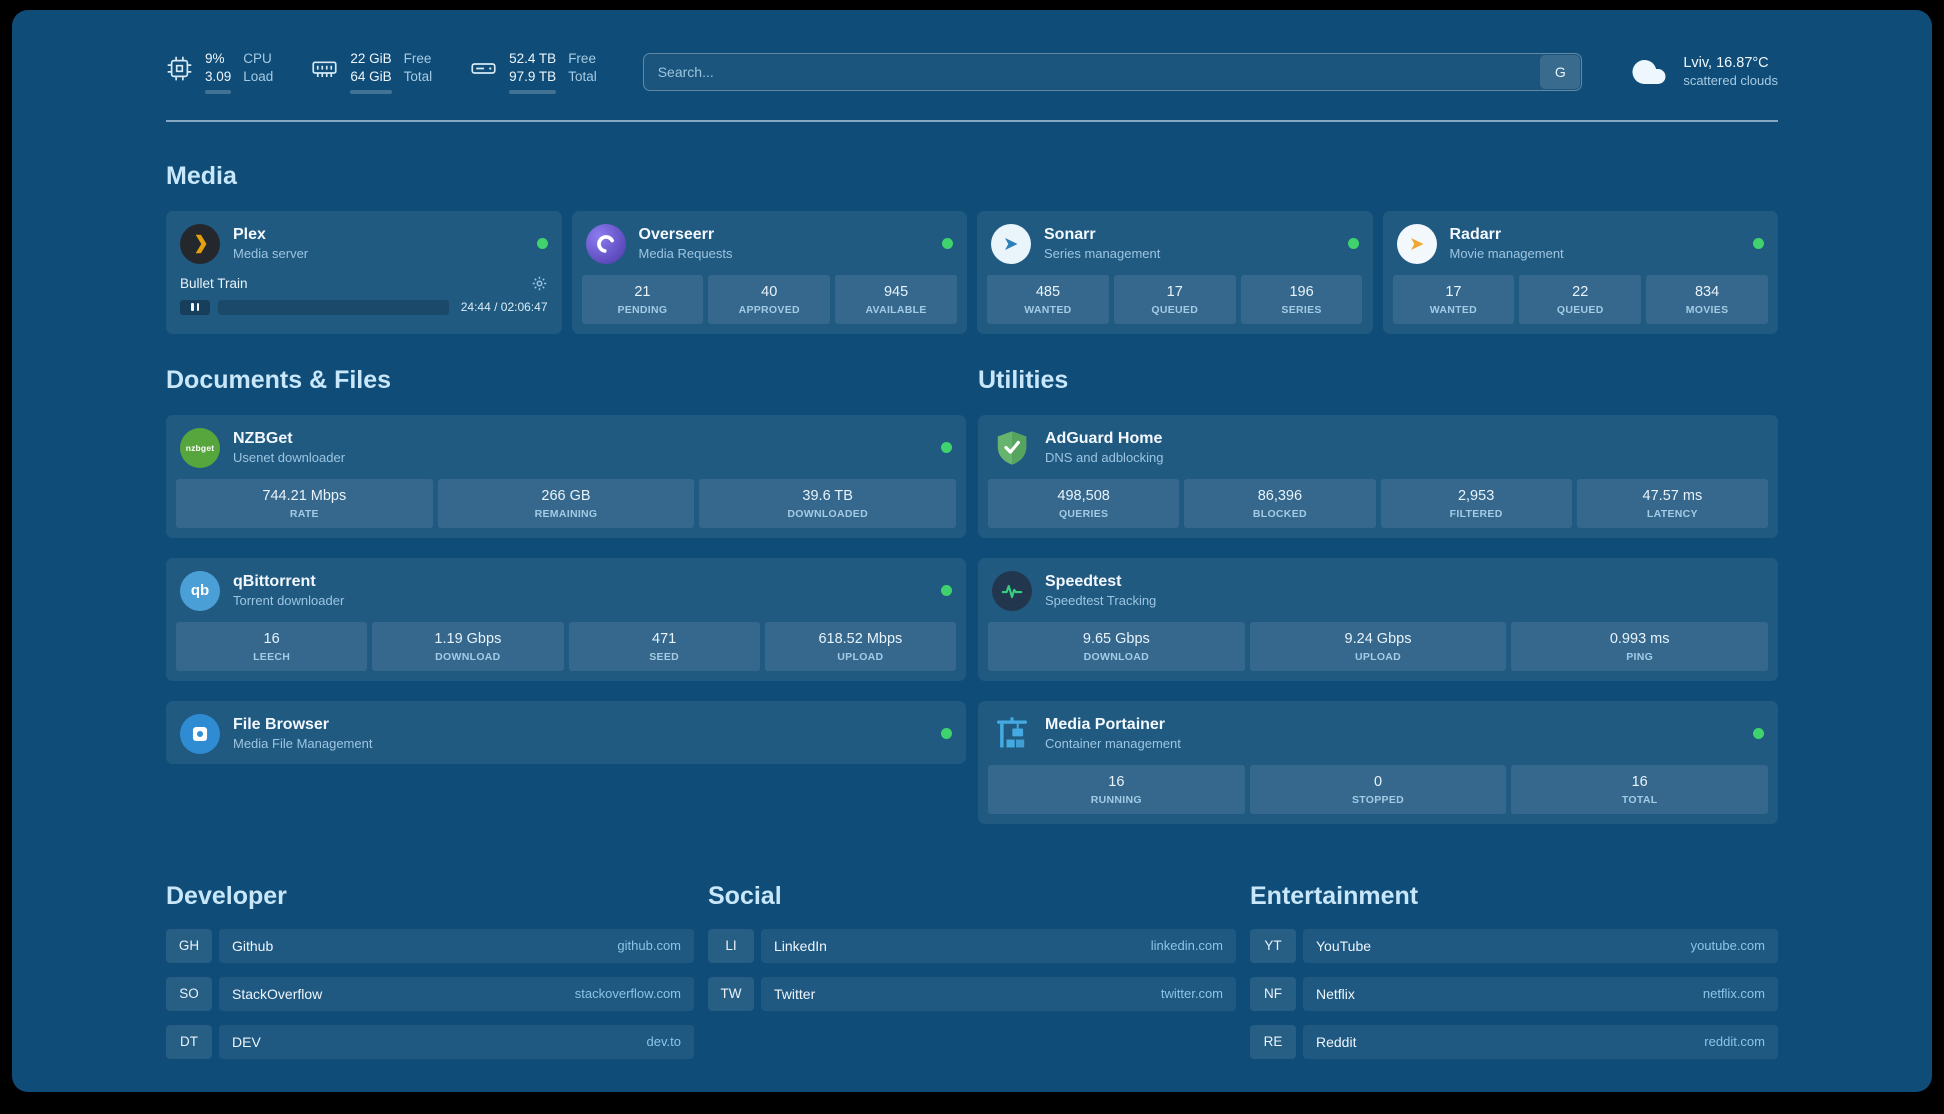  Describe the element at coordinates (1514, 945) in the screenshot. I see `bookmark-youtube: YT YouTube youtube.com` at that location.